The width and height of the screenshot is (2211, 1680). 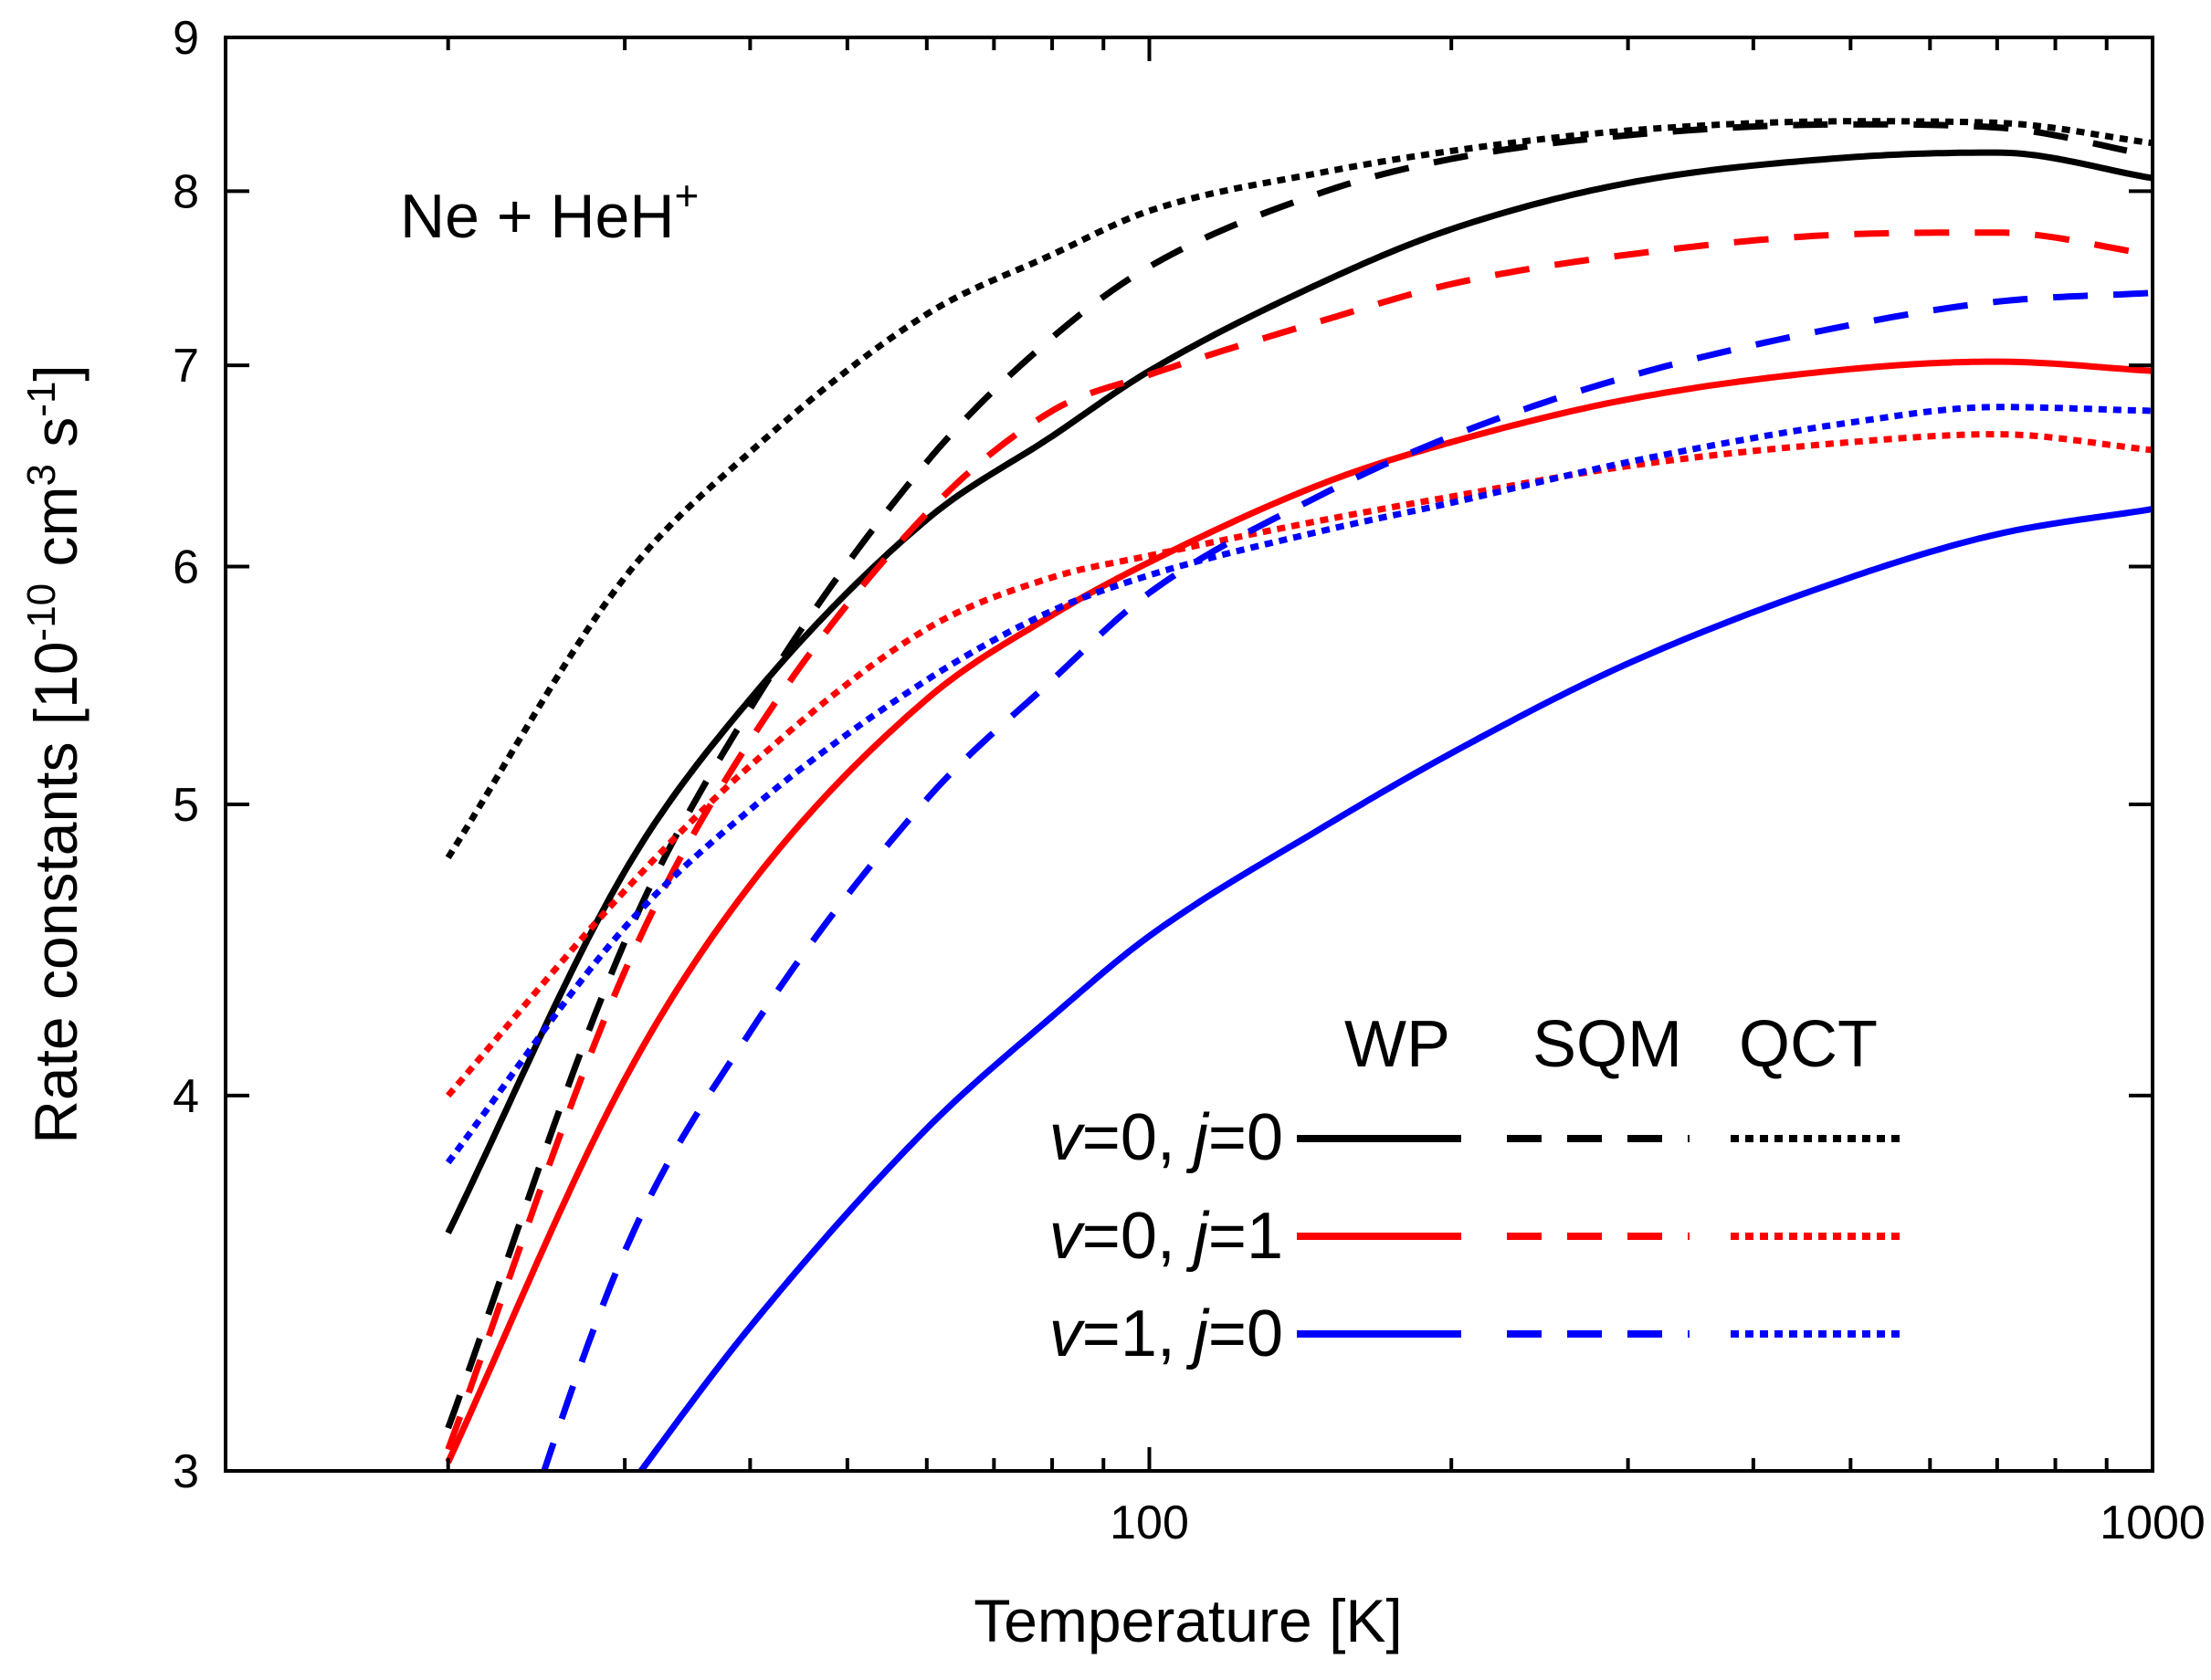 What do you see at coordinates (537, 217) in the screenshot?
I see `reaction-annotation-text: Ne + HeH` at bounding box center [537, 217].